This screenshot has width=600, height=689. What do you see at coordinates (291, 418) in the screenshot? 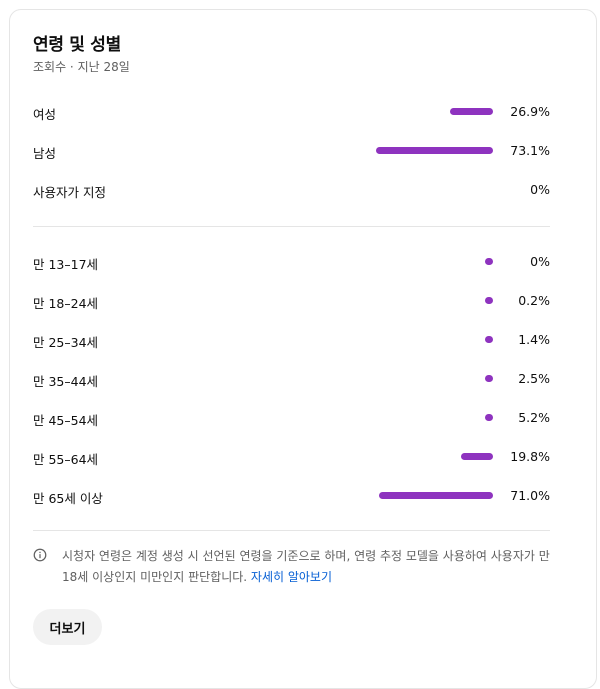
I see `age-row: 만 45–54세 5.2%` at bounding box center [291, 418].